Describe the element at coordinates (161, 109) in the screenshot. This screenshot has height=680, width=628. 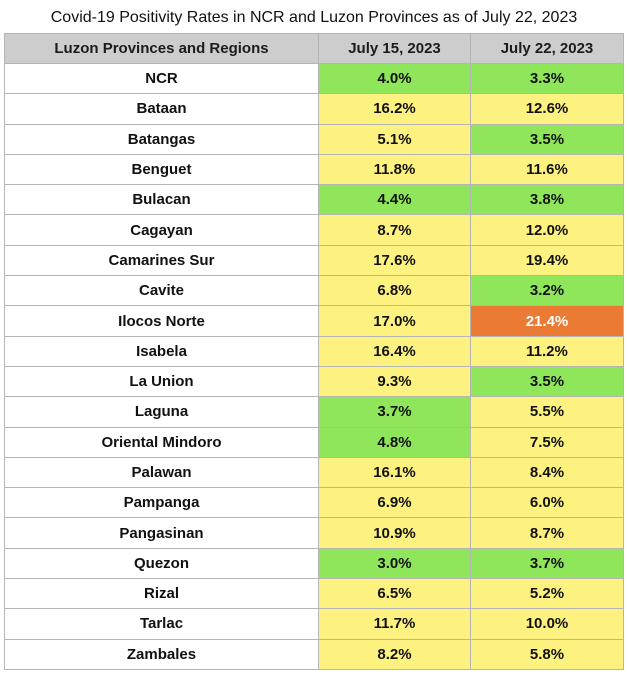
I see `region-name-cell: Bataan` at that location.